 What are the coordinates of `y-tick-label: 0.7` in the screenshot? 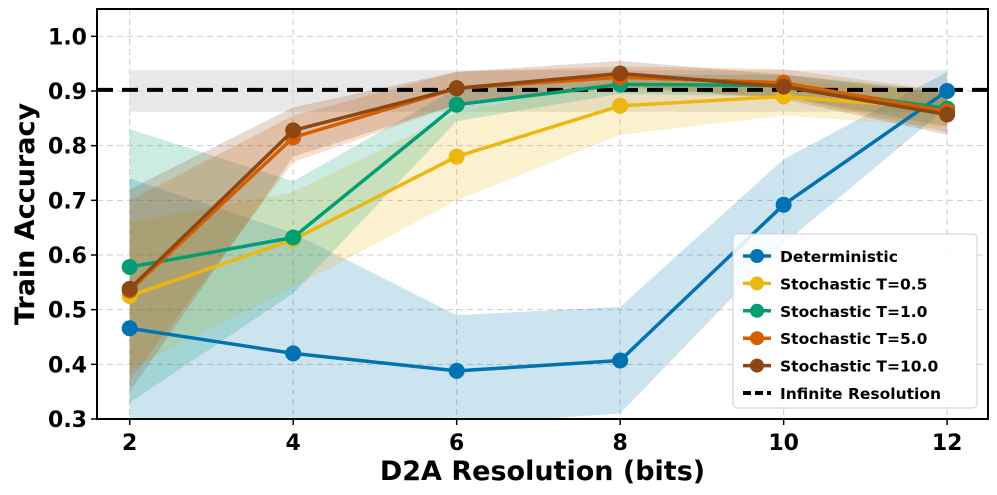 It's located at (67, 201).